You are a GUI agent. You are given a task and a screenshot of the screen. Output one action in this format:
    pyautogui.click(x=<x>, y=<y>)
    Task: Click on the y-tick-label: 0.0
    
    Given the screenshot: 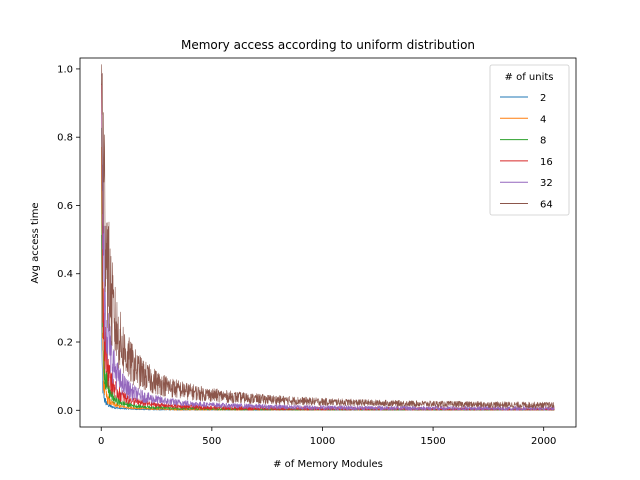 What is the action you would take?
    pyautogui.click(x=65, y=411)
    